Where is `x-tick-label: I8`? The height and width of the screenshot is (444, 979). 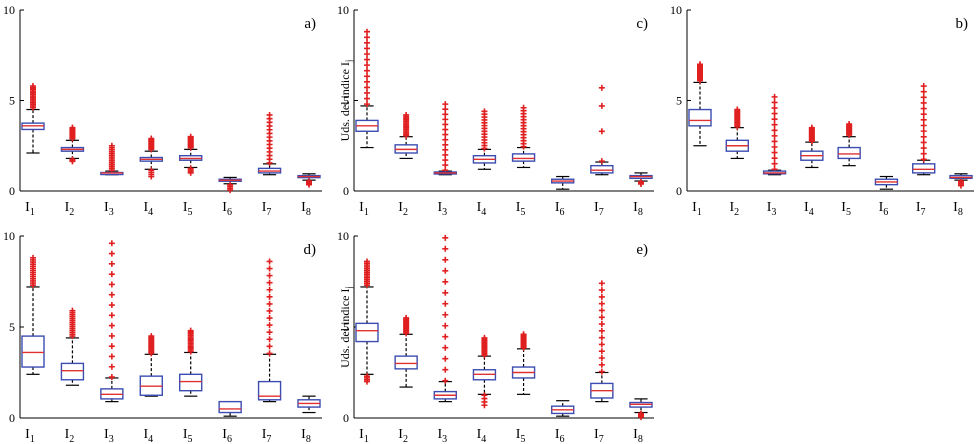
x-tick-label: I8 is located at coordinates (638, 209).